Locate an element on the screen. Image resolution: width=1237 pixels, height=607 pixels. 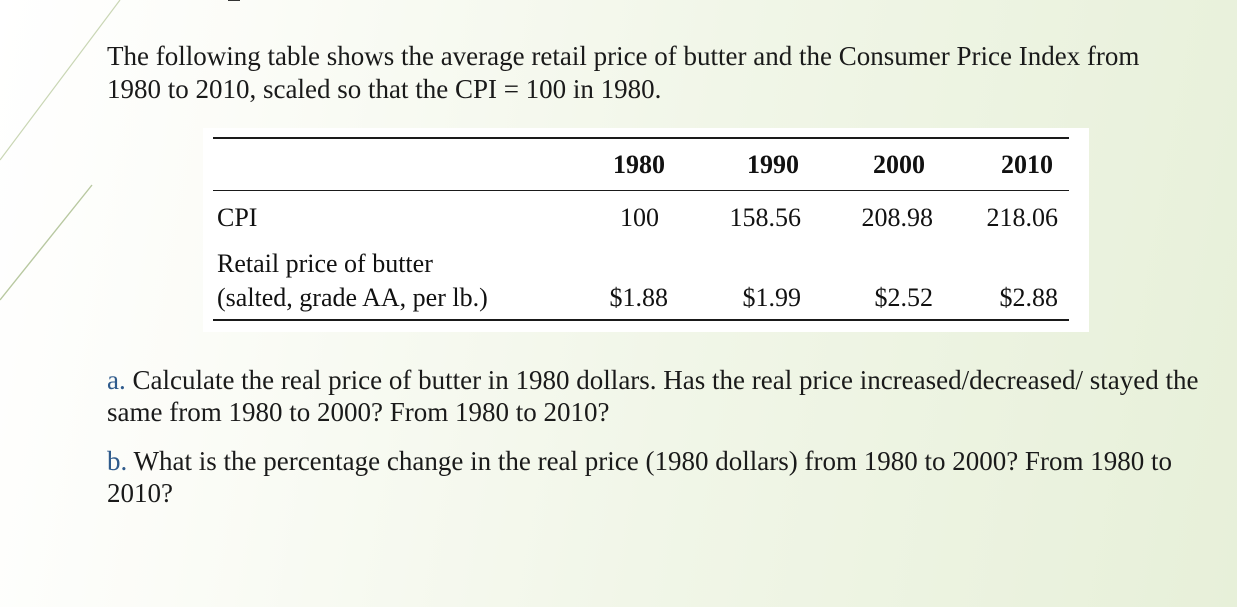
row-label-butter: Retail price of butter is located at coordinates (325, 263).